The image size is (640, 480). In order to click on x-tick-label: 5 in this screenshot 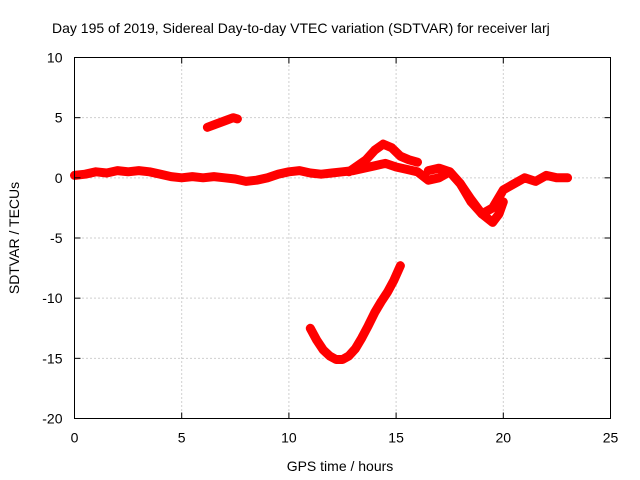, I will do `click(182, 438)`.